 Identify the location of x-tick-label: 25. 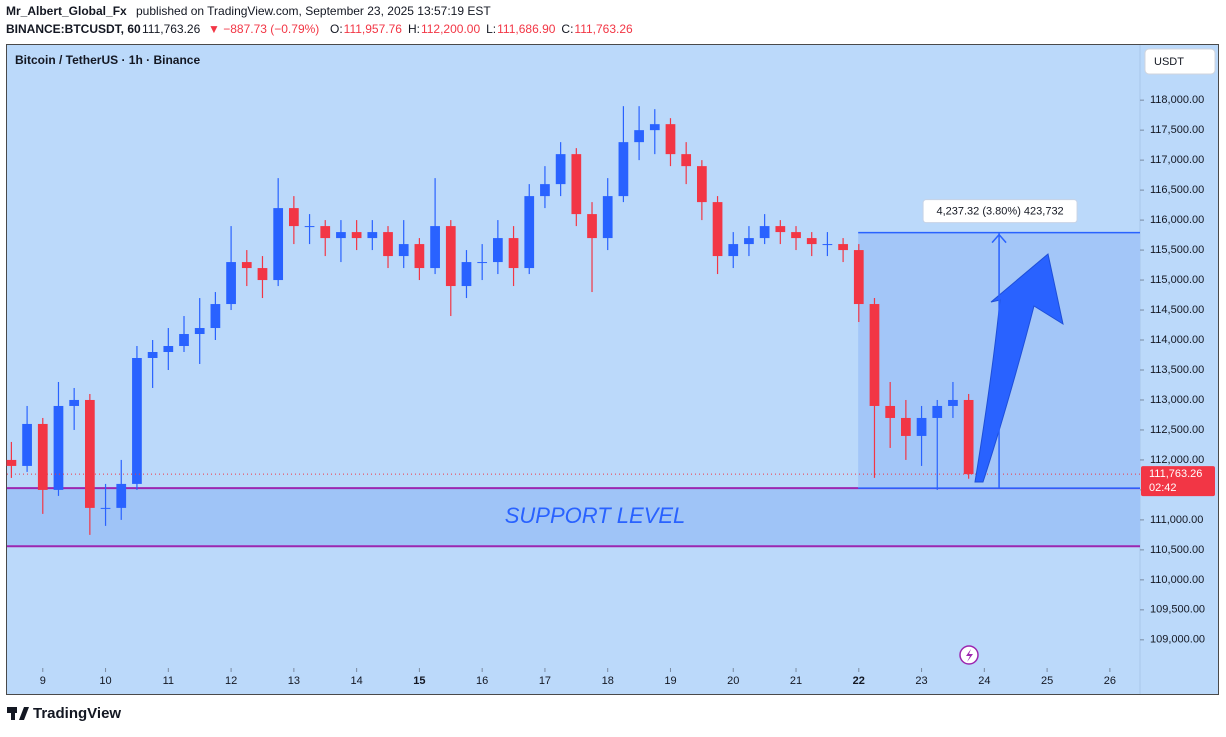
(1047, 681).